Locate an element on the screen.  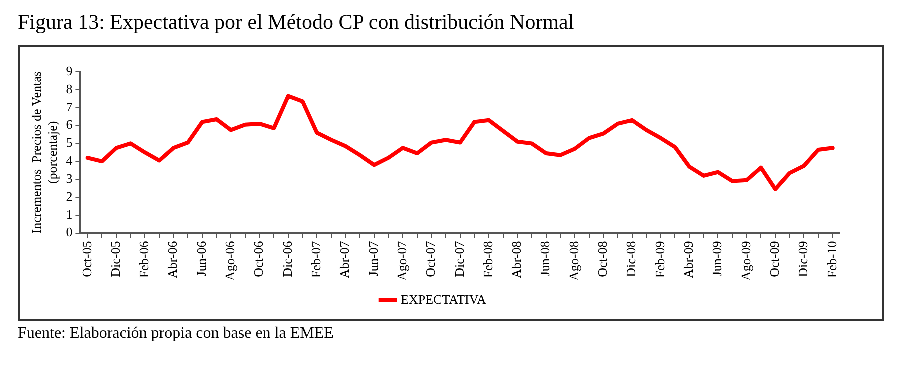
source-note: Fuente: Elaboración propia con base en la EMEE is located at coordinates (176, 334).